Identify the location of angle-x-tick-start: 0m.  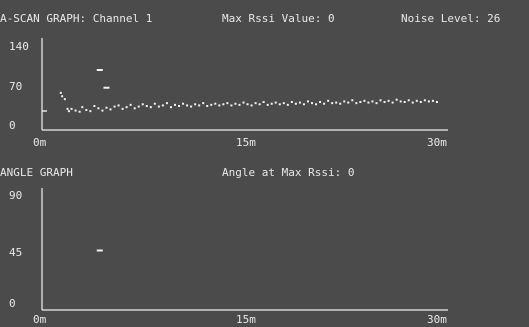
(40, 319).